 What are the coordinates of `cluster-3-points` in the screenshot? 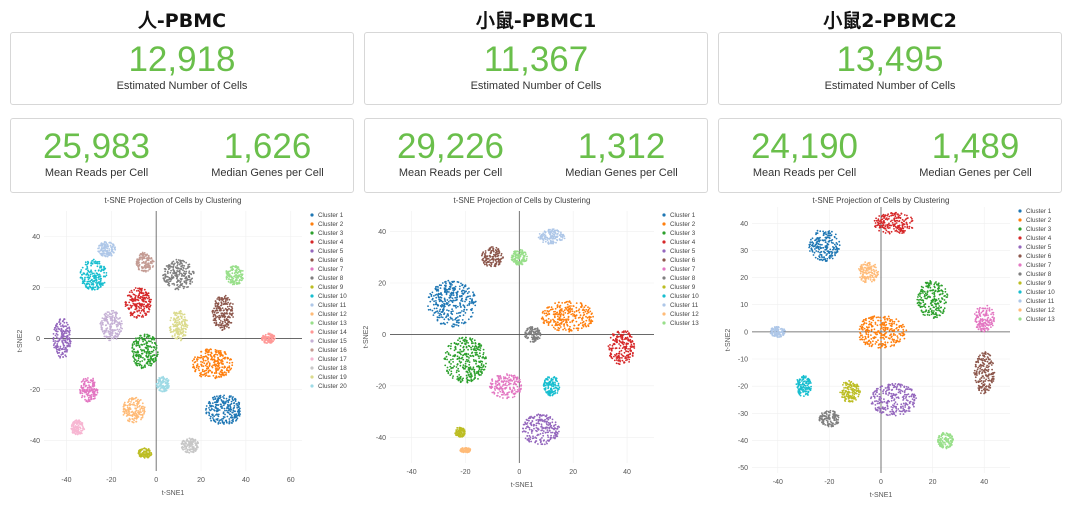 It's located at (465, 360).